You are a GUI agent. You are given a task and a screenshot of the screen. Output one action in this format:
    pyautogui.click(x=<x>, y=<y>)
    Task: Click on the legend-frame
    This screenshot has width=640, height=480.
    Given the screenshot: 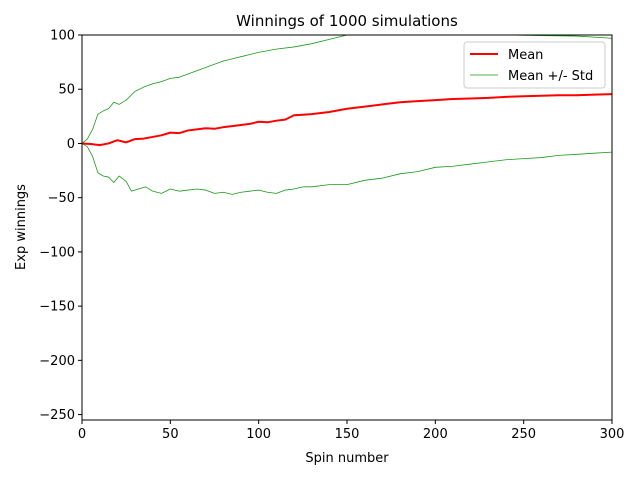 What is the action you would take?
    pyautogui.click(x=534, y=65)
    